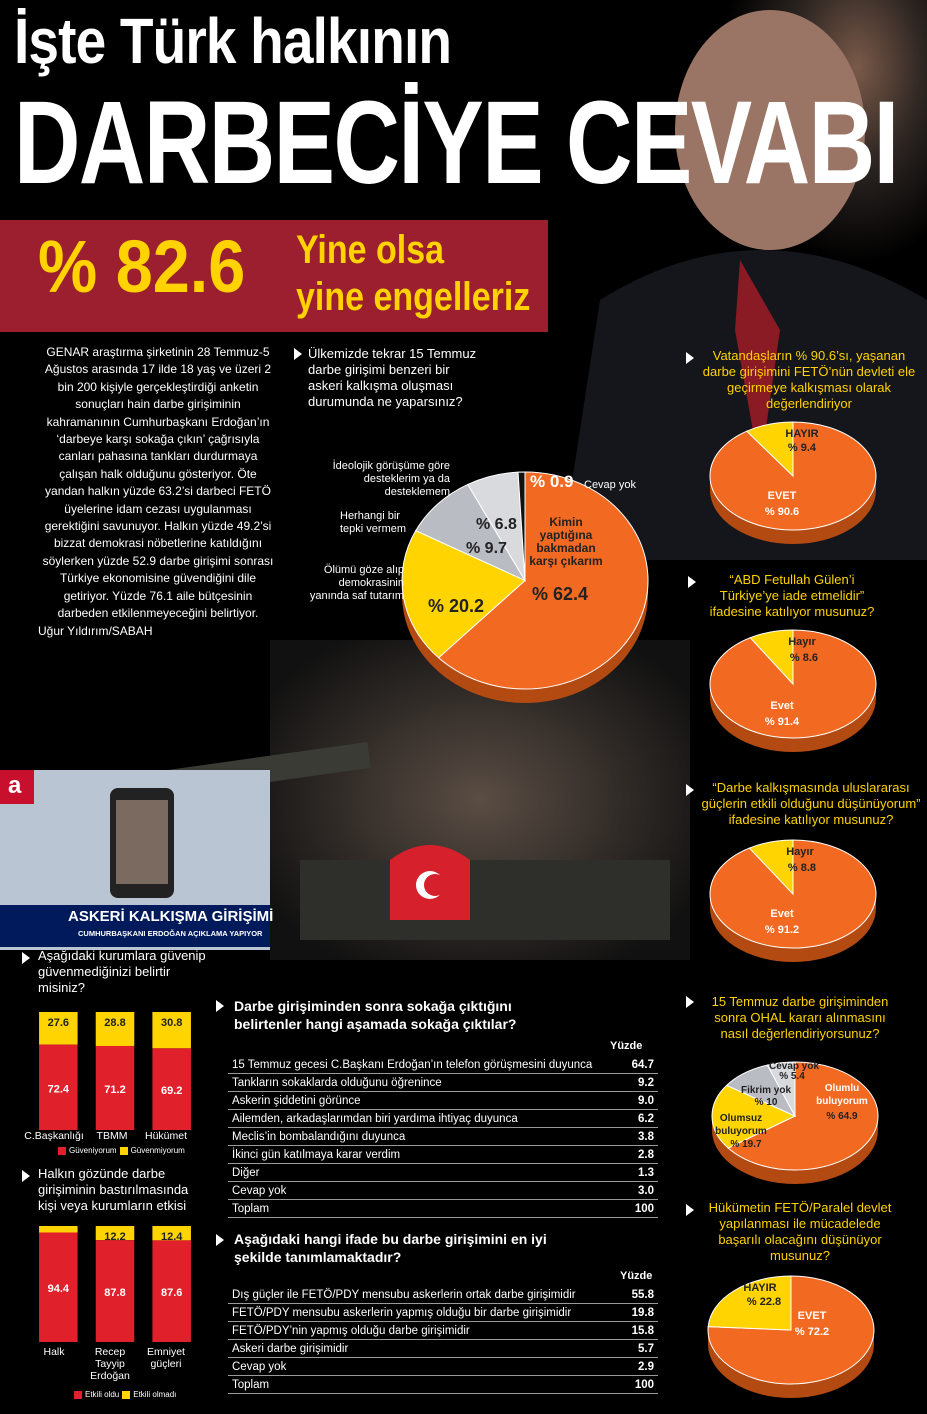 Image resolution: width=927 pixels, height=1414 pixels. What do you see at coordinates (634, 1312) in the screenshot?
I see `table2-row-value: 19.8` at bounding box center [634, 1312].